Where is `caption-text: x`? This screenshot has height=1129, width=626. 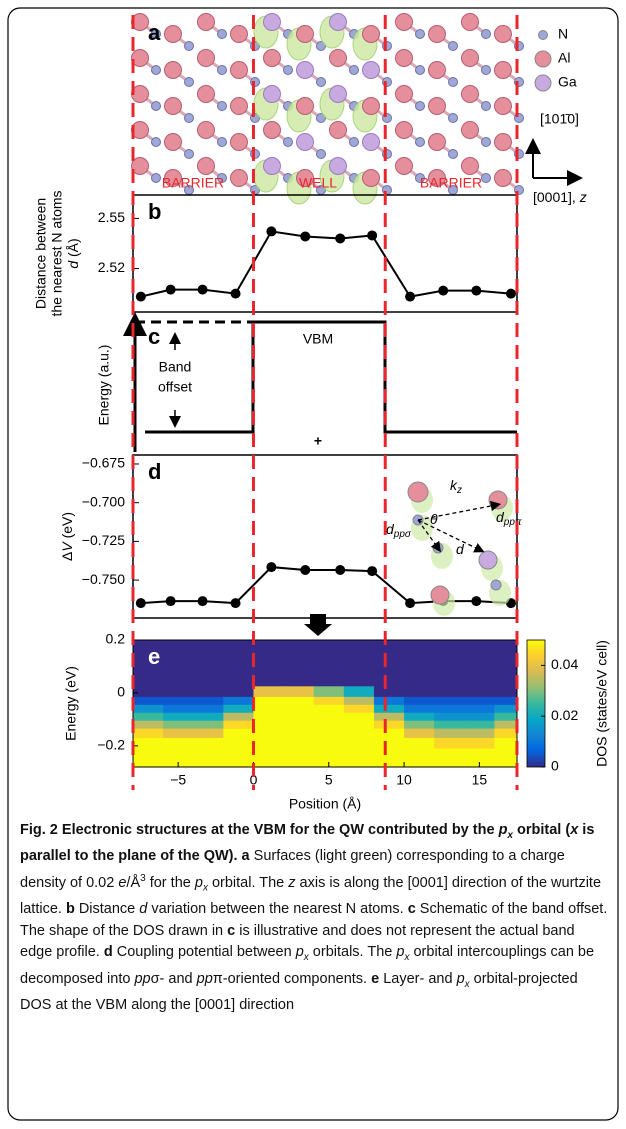 caption-text: x is located at coordinates (205, 888).